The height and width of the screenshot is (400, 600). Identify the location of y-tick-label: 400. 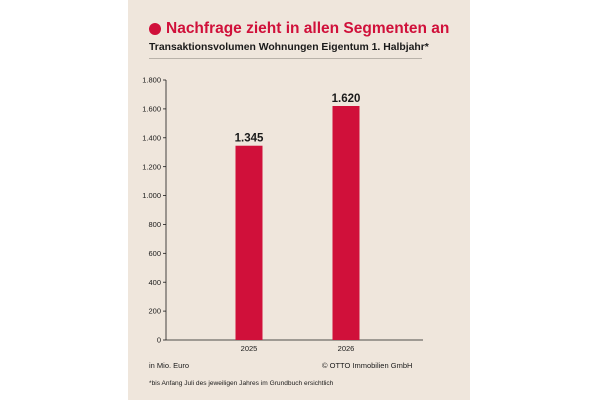
(154, 282).